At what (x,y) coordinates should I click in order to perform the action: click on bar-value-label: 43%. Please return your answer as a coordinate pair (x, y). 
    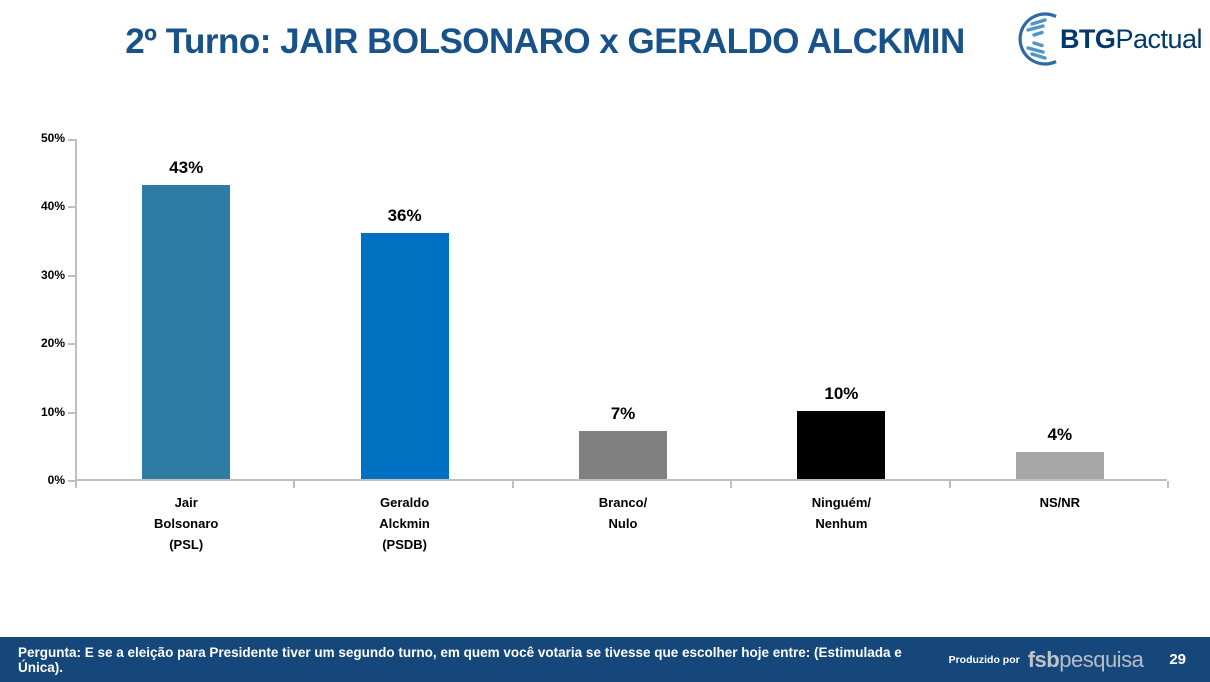
    Looking at the image, I should click on (186, 167).